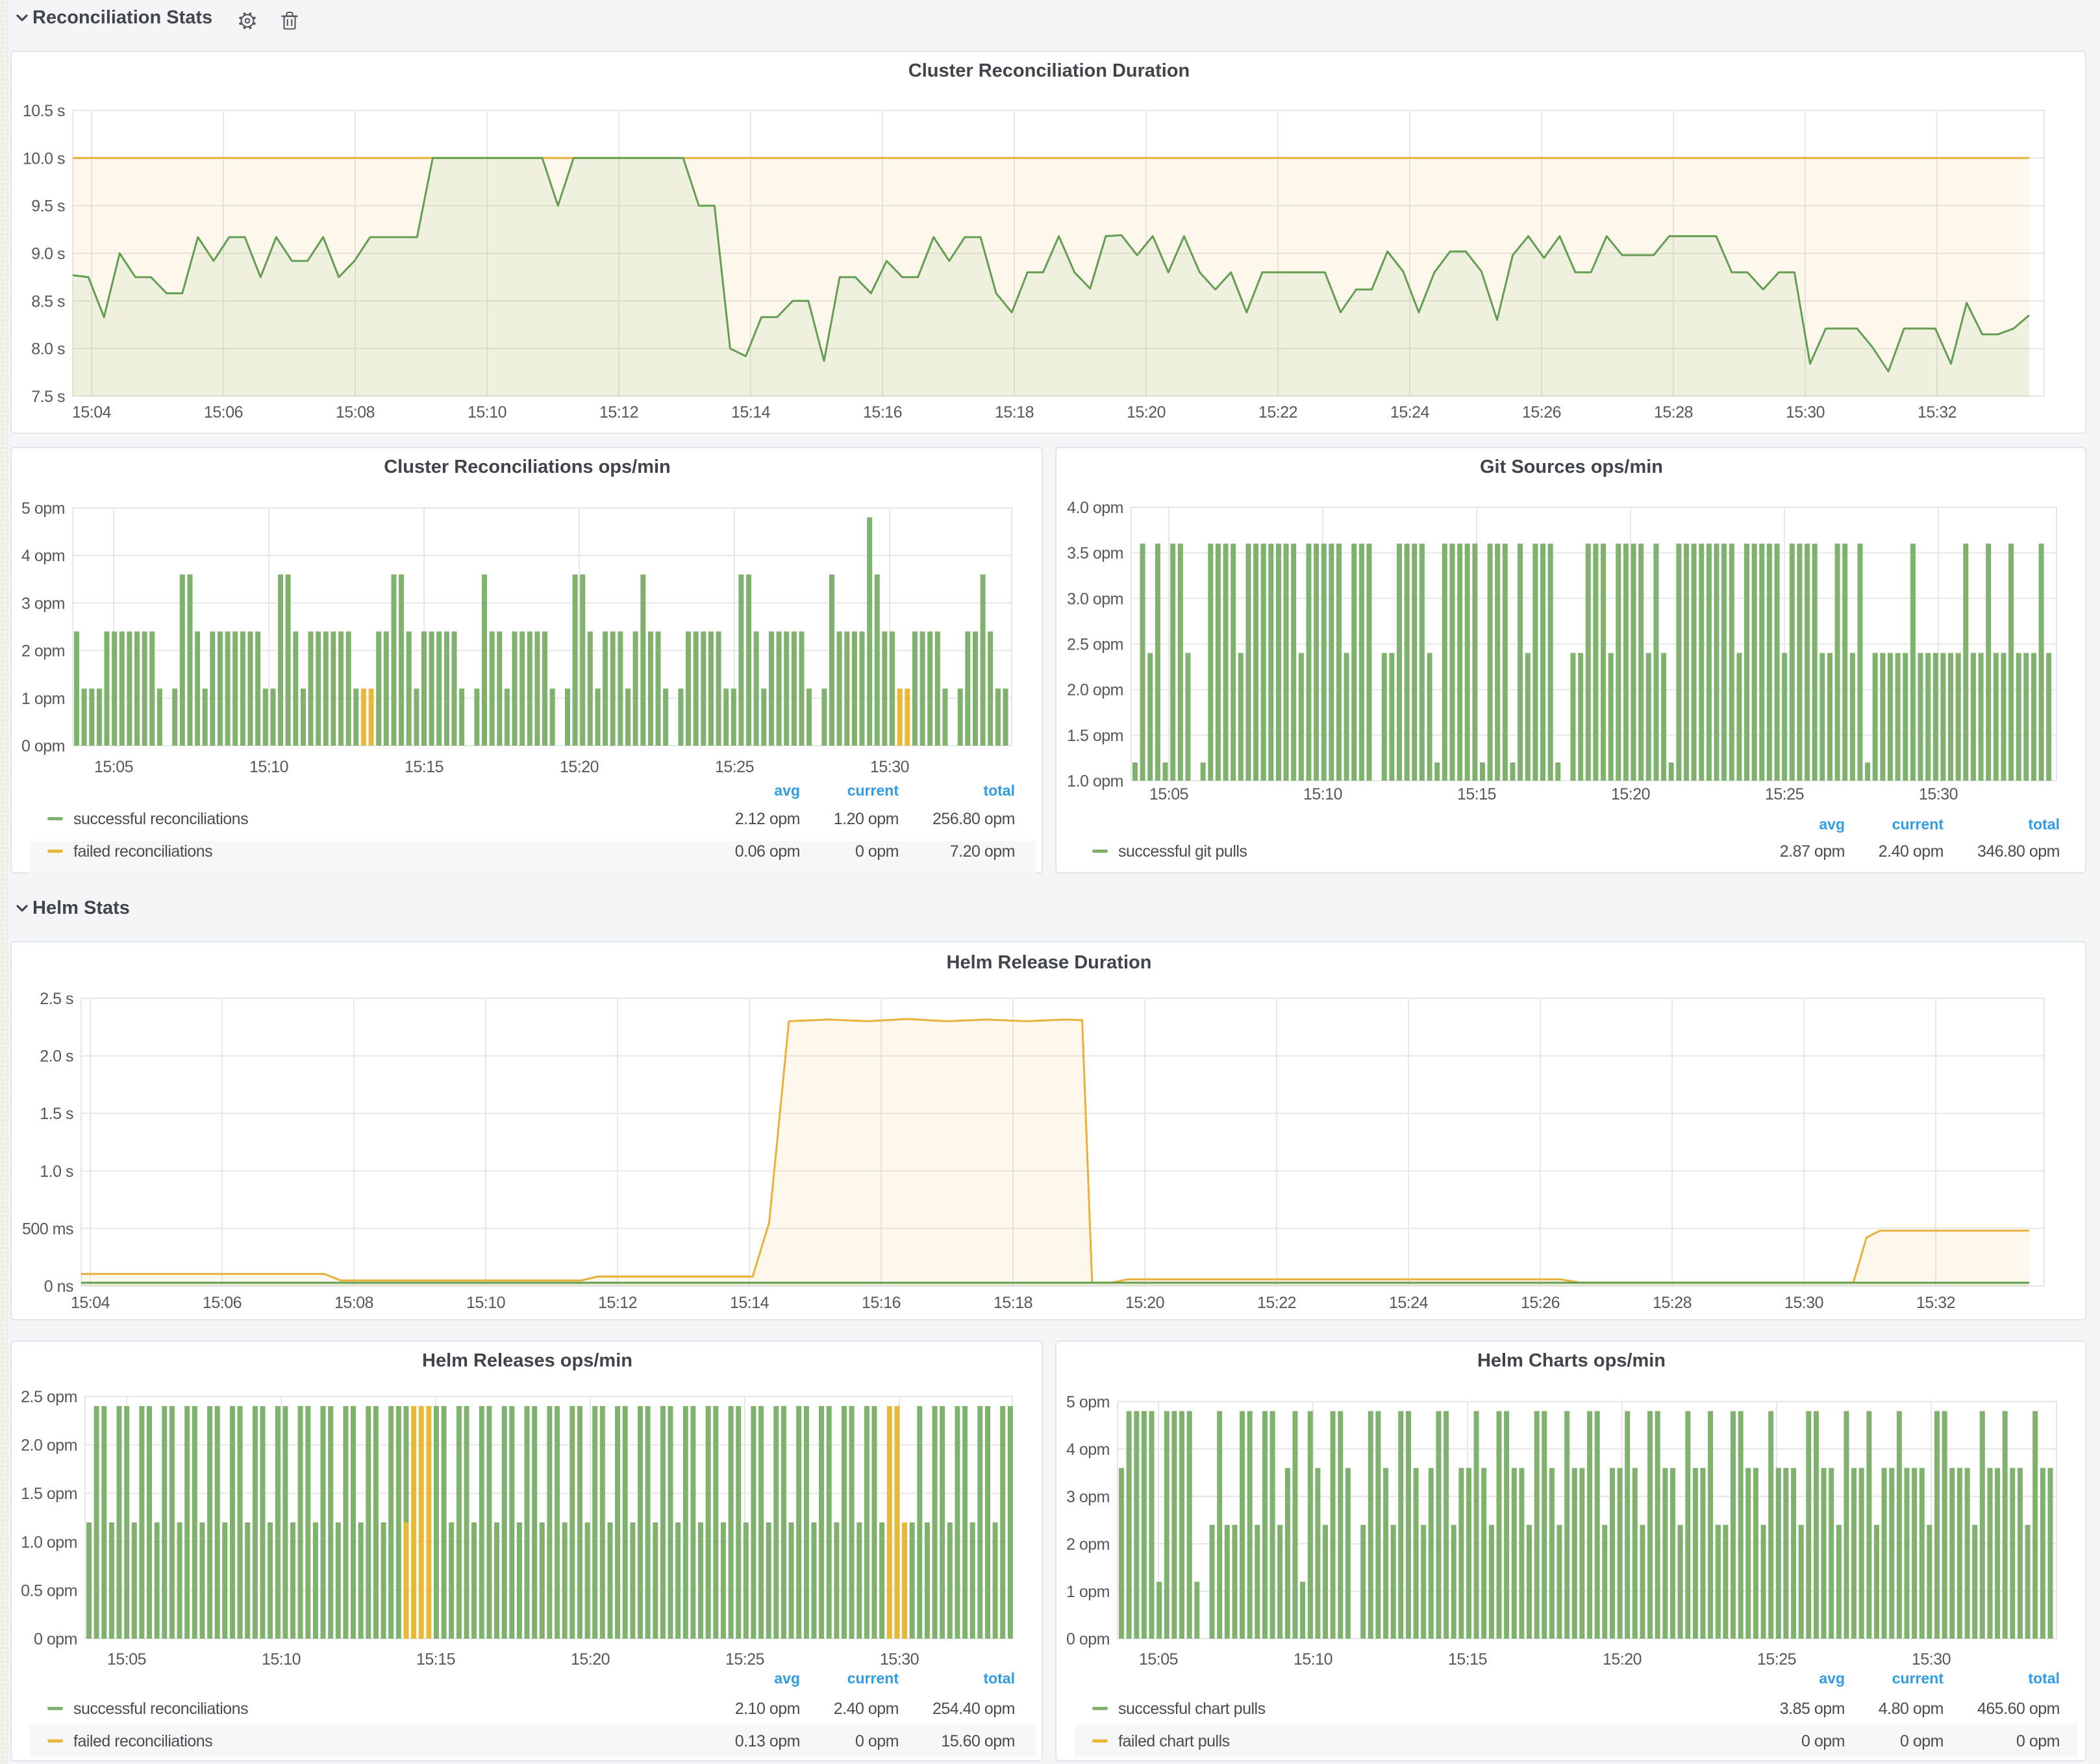 The image size is (2100, 1764). What do you see at coordinates (1095, 553) in the screenshot?
I see `svg-text: 3.5 opm` at bounding box center [1095, 553].